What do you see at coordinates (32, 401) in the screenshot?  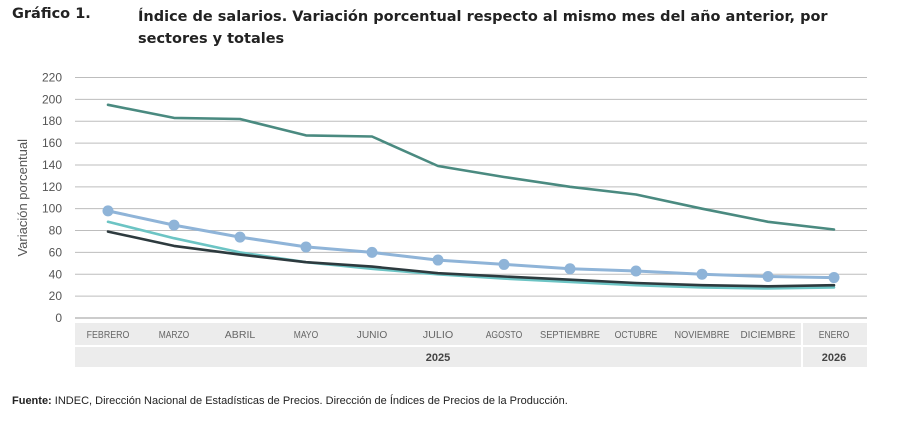 I see `source-prefix: Fuente:` at bounding box center [32, 401].